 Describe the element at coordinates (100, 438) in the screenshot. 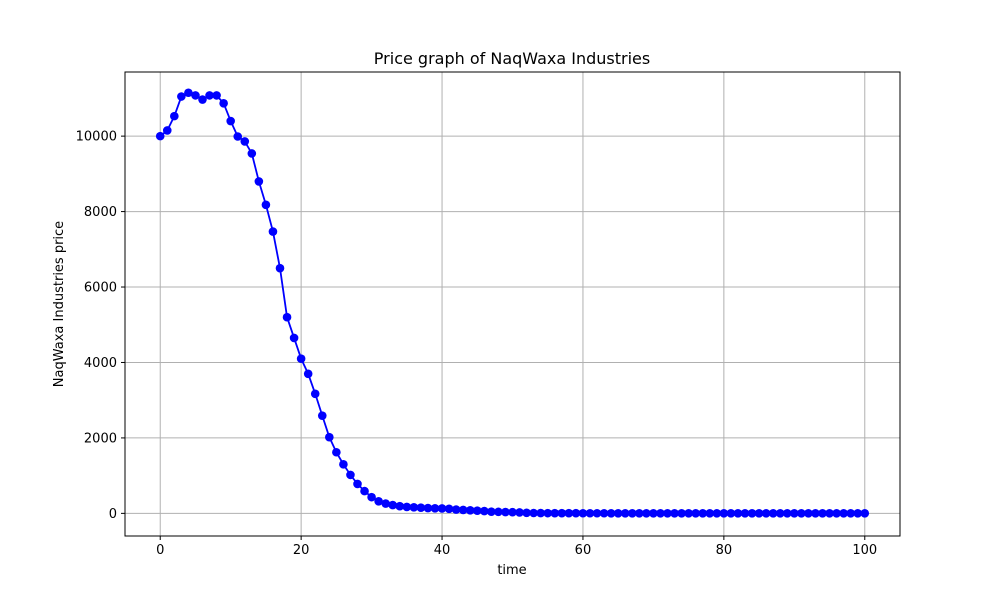

I see `y-tick-label: 2000` at that location.